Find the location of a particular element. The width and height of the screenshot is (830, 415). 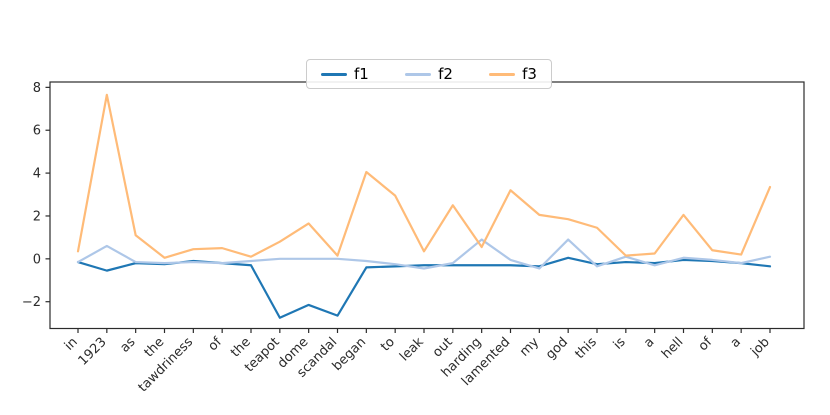

f1-line-swatch is located at coordinates (334, 74).